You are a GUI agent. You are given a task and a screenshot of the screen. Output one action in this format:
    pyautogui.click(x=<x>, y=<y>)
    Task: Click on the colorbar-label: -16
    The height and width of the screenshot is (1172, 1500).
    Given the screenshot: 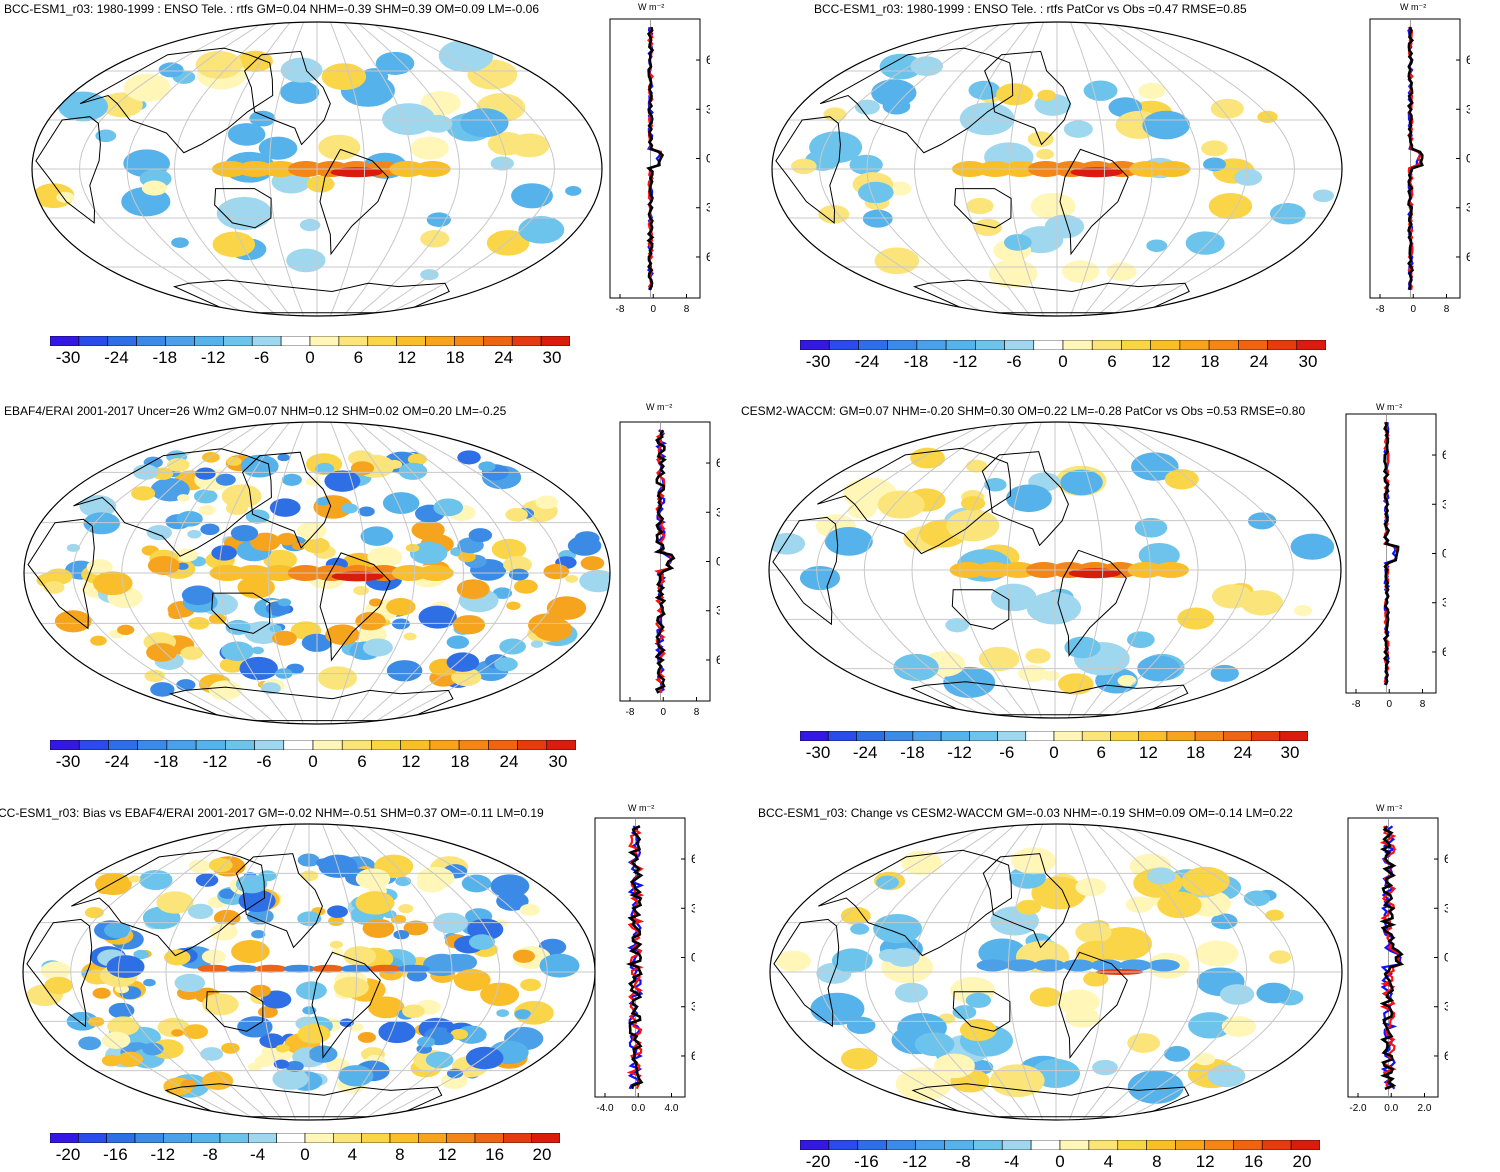 What is the action you would take?
    pyautogui.click(x=115, y=1154)
    